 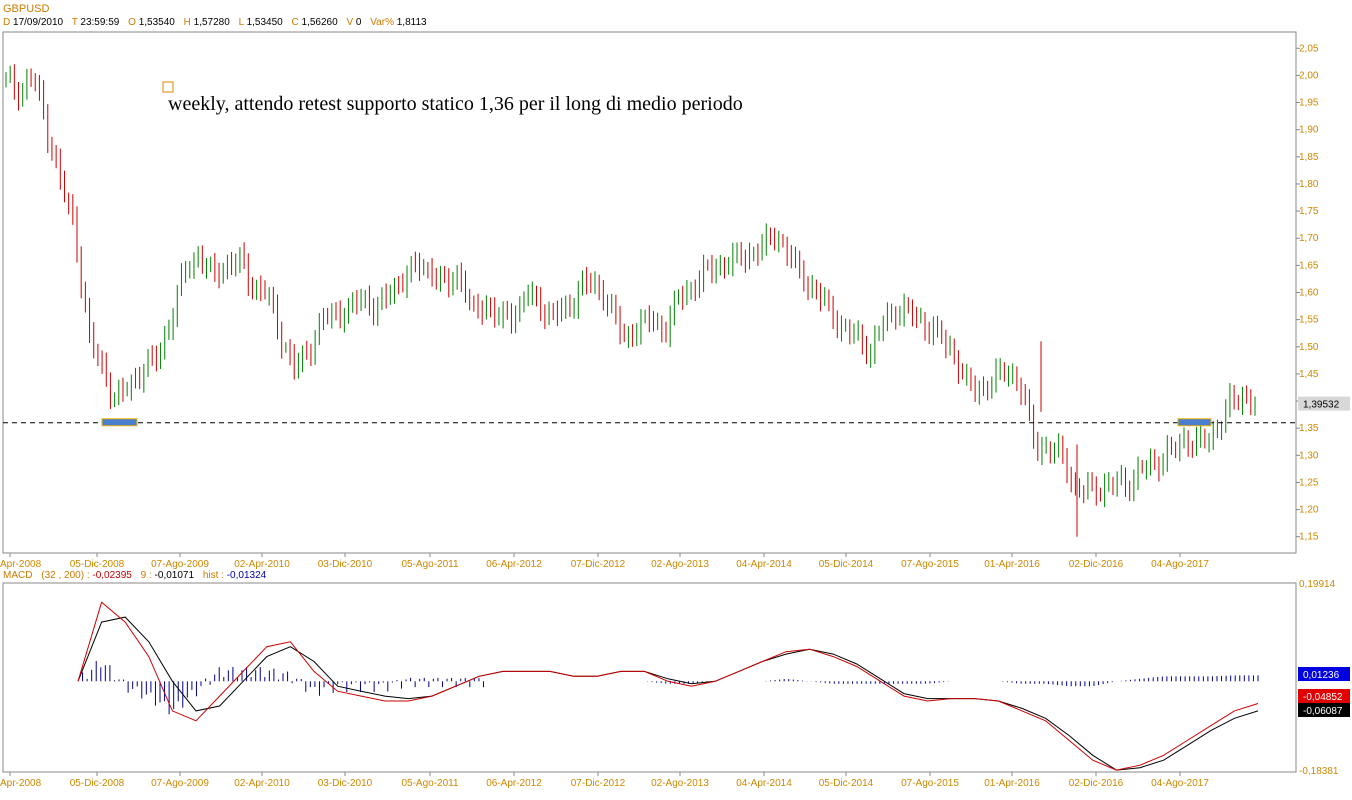 I want to click on y-tick-label: 1,45, so click(x=1309, y=374).